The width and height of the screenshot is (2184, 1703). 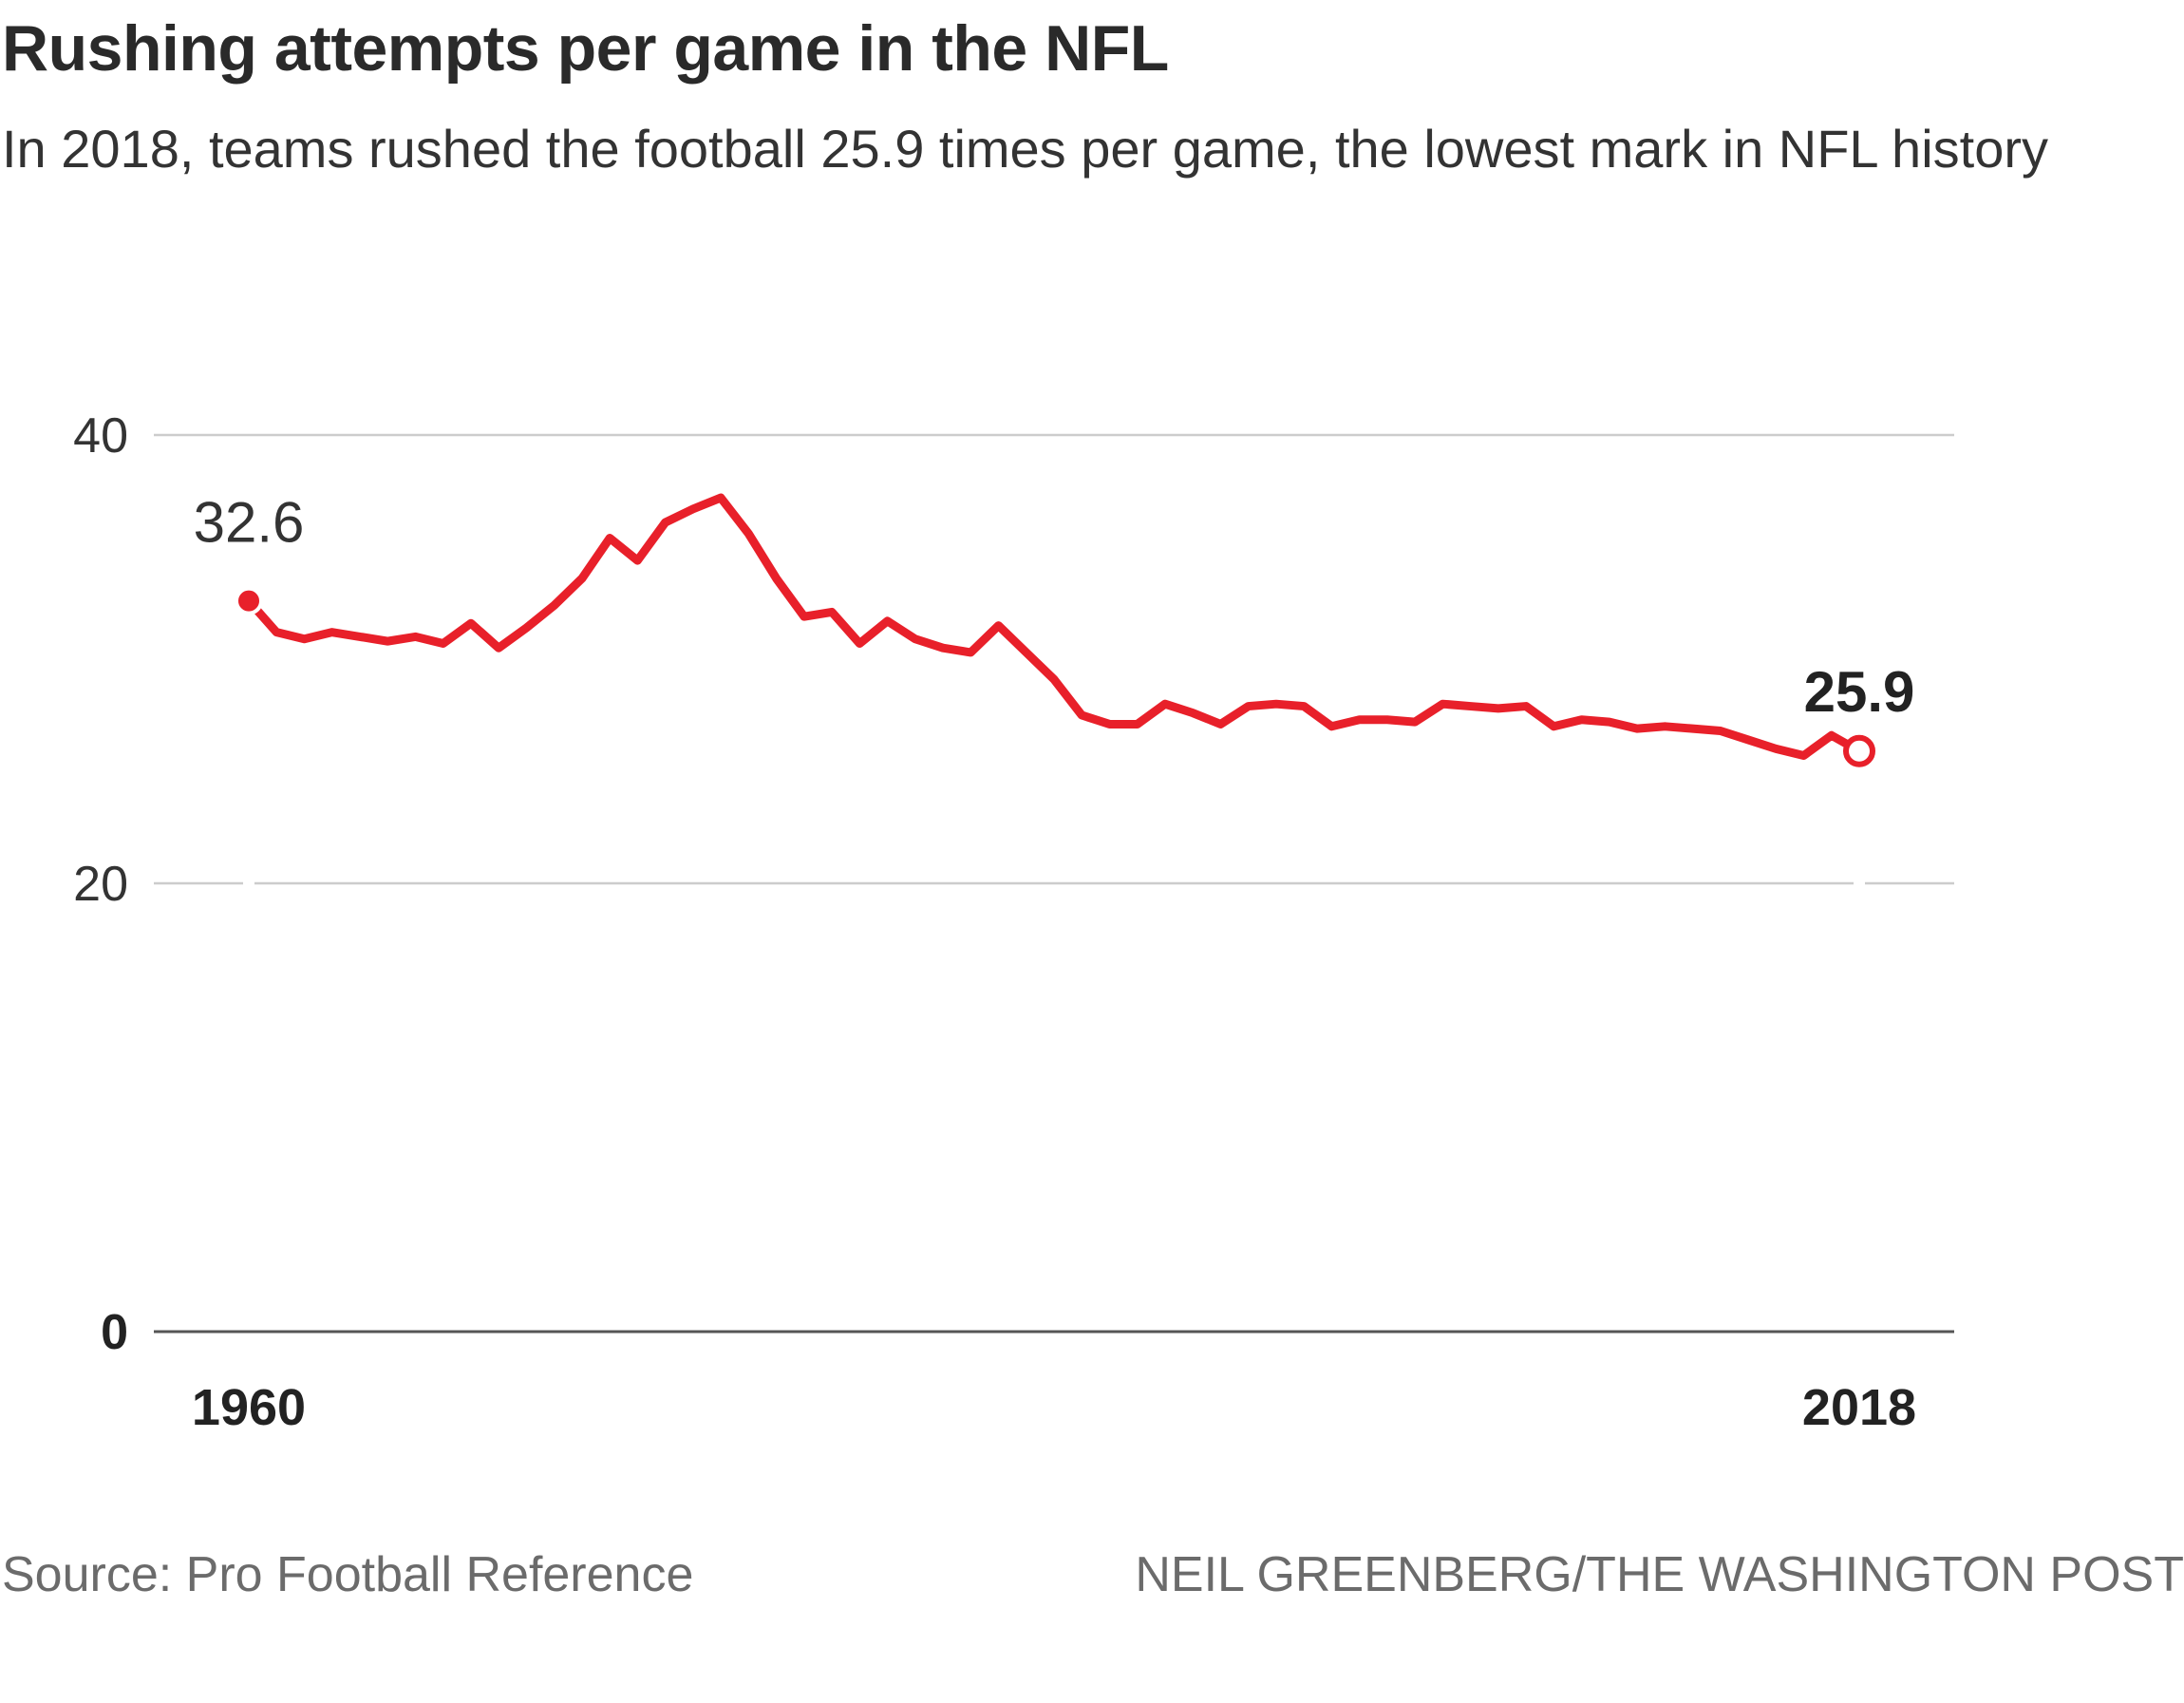 I want to click on y-tick-label: 40, so click(x=100, y=436).